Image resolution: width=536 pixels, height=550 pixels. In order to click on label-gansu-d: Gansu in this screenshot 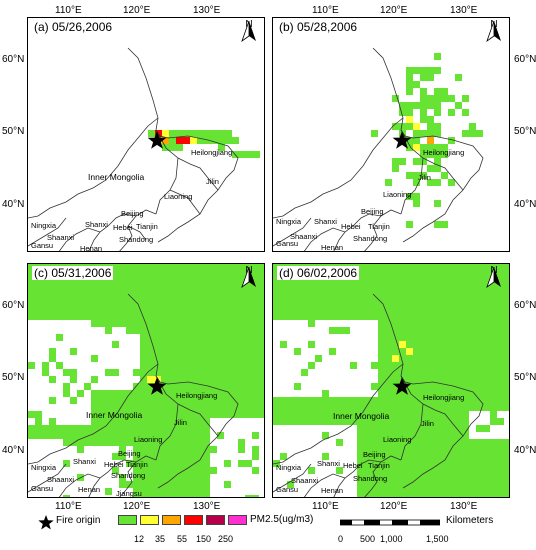, I will do `click(287, 489)`.